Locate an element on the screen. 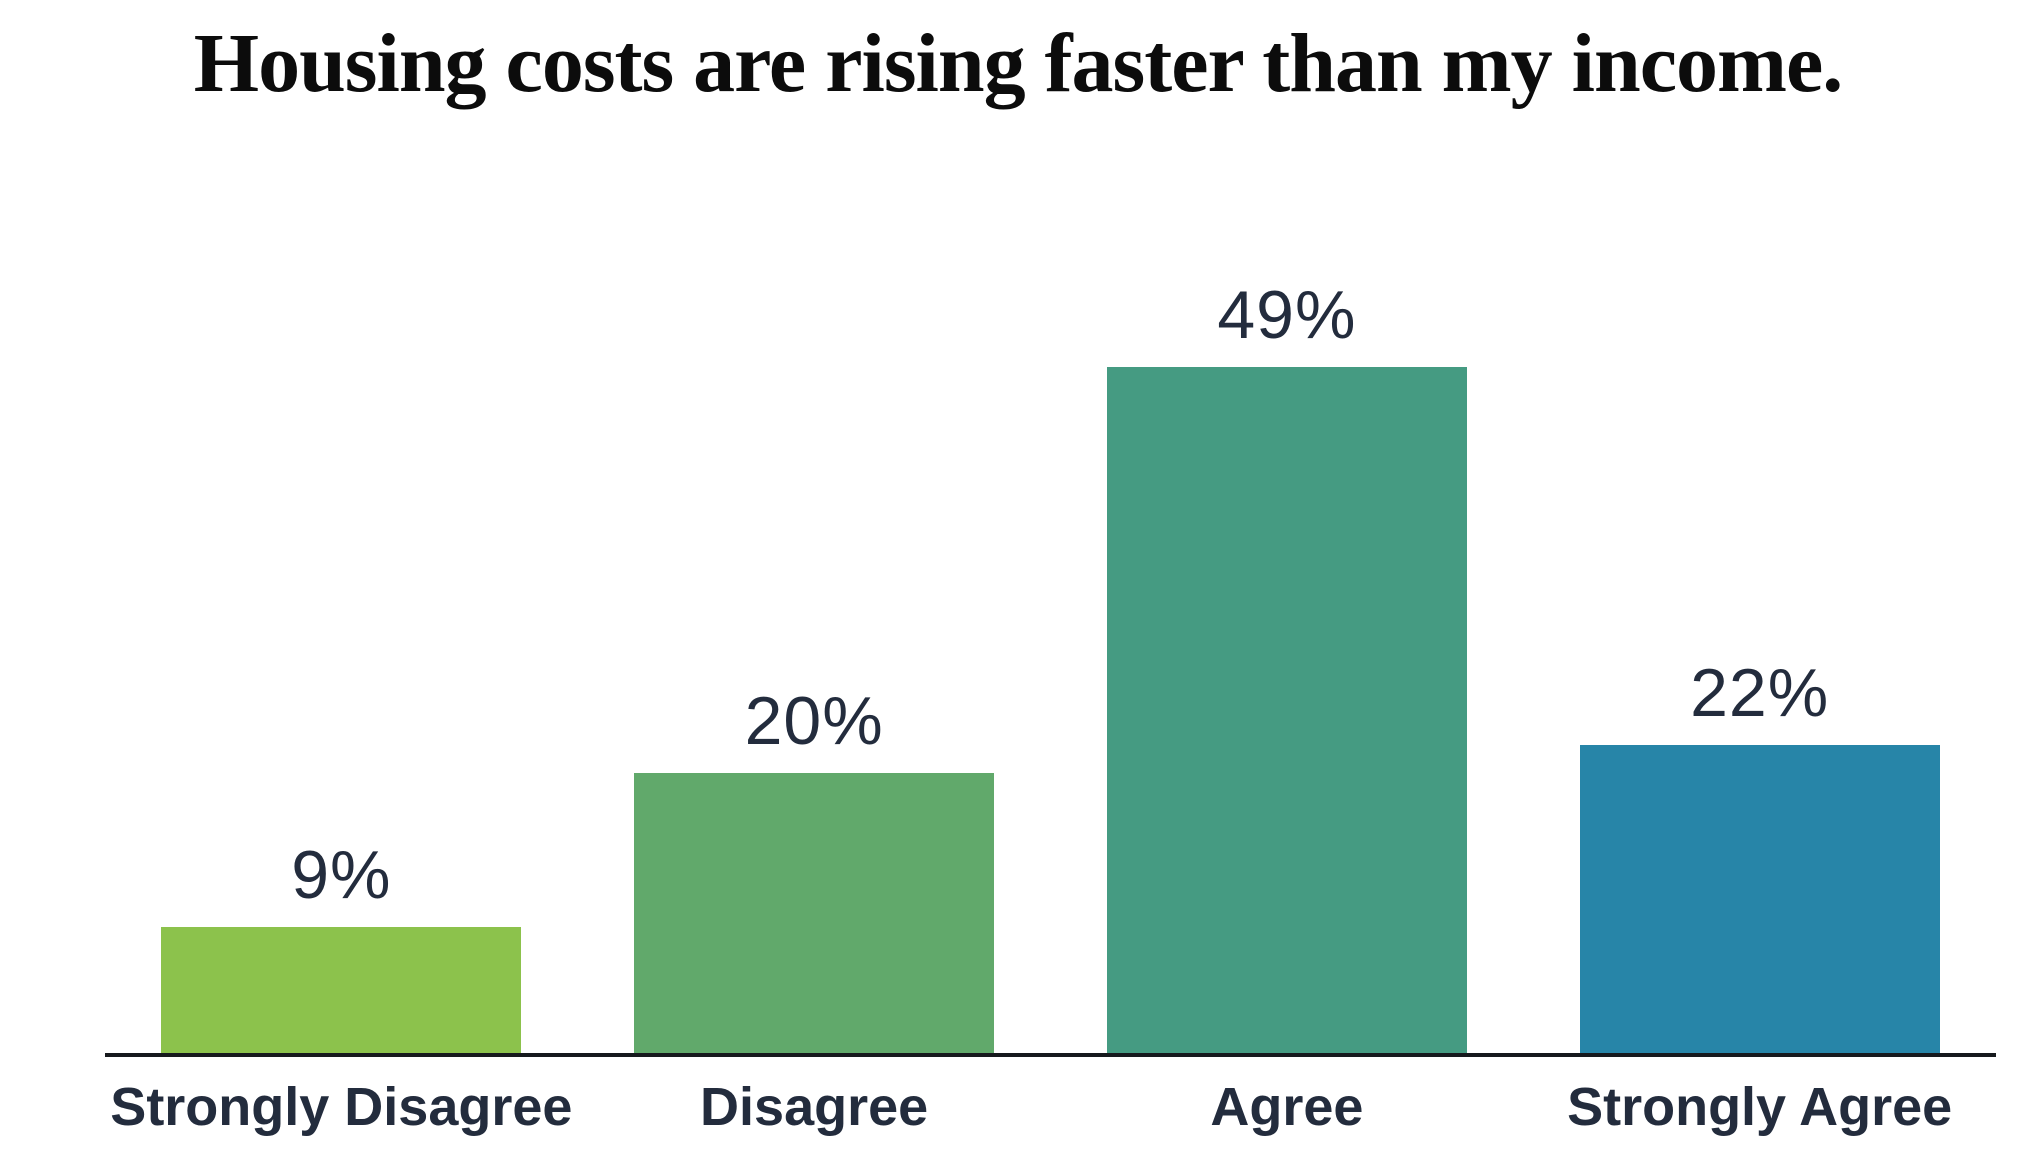 The width and height of the screenshot is (2036, 1164). value-label-strongly-disagree: 9% is located at coordinates (341, 875).